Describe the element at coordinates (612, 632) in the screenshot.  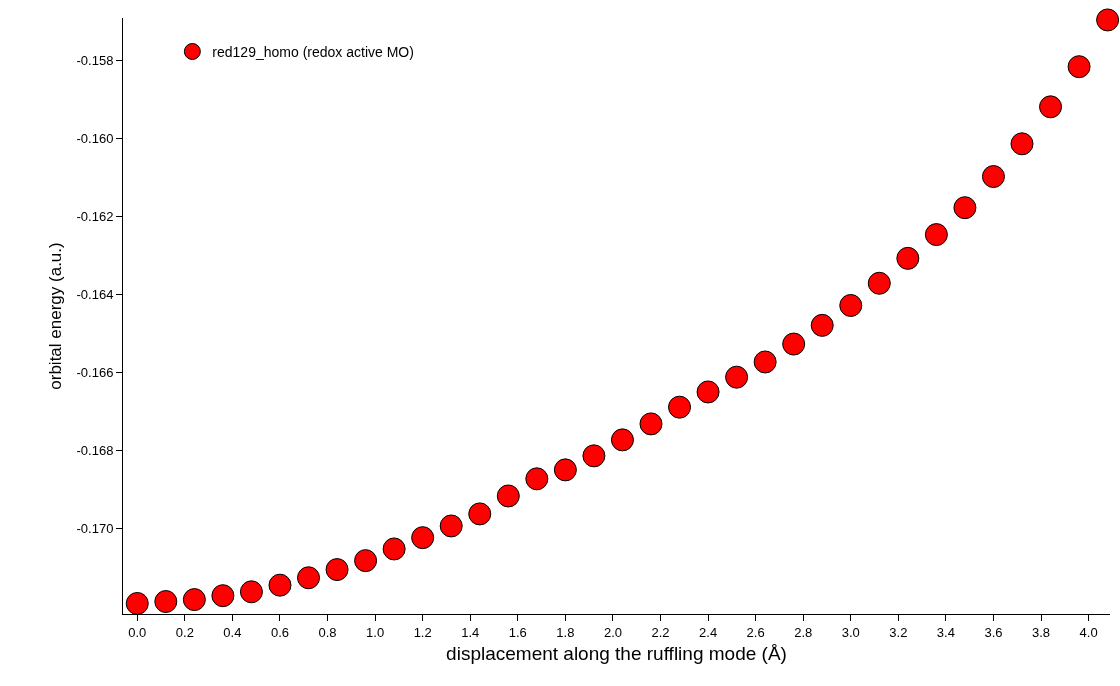
I see `x-tick-label: 2.0` at that location.